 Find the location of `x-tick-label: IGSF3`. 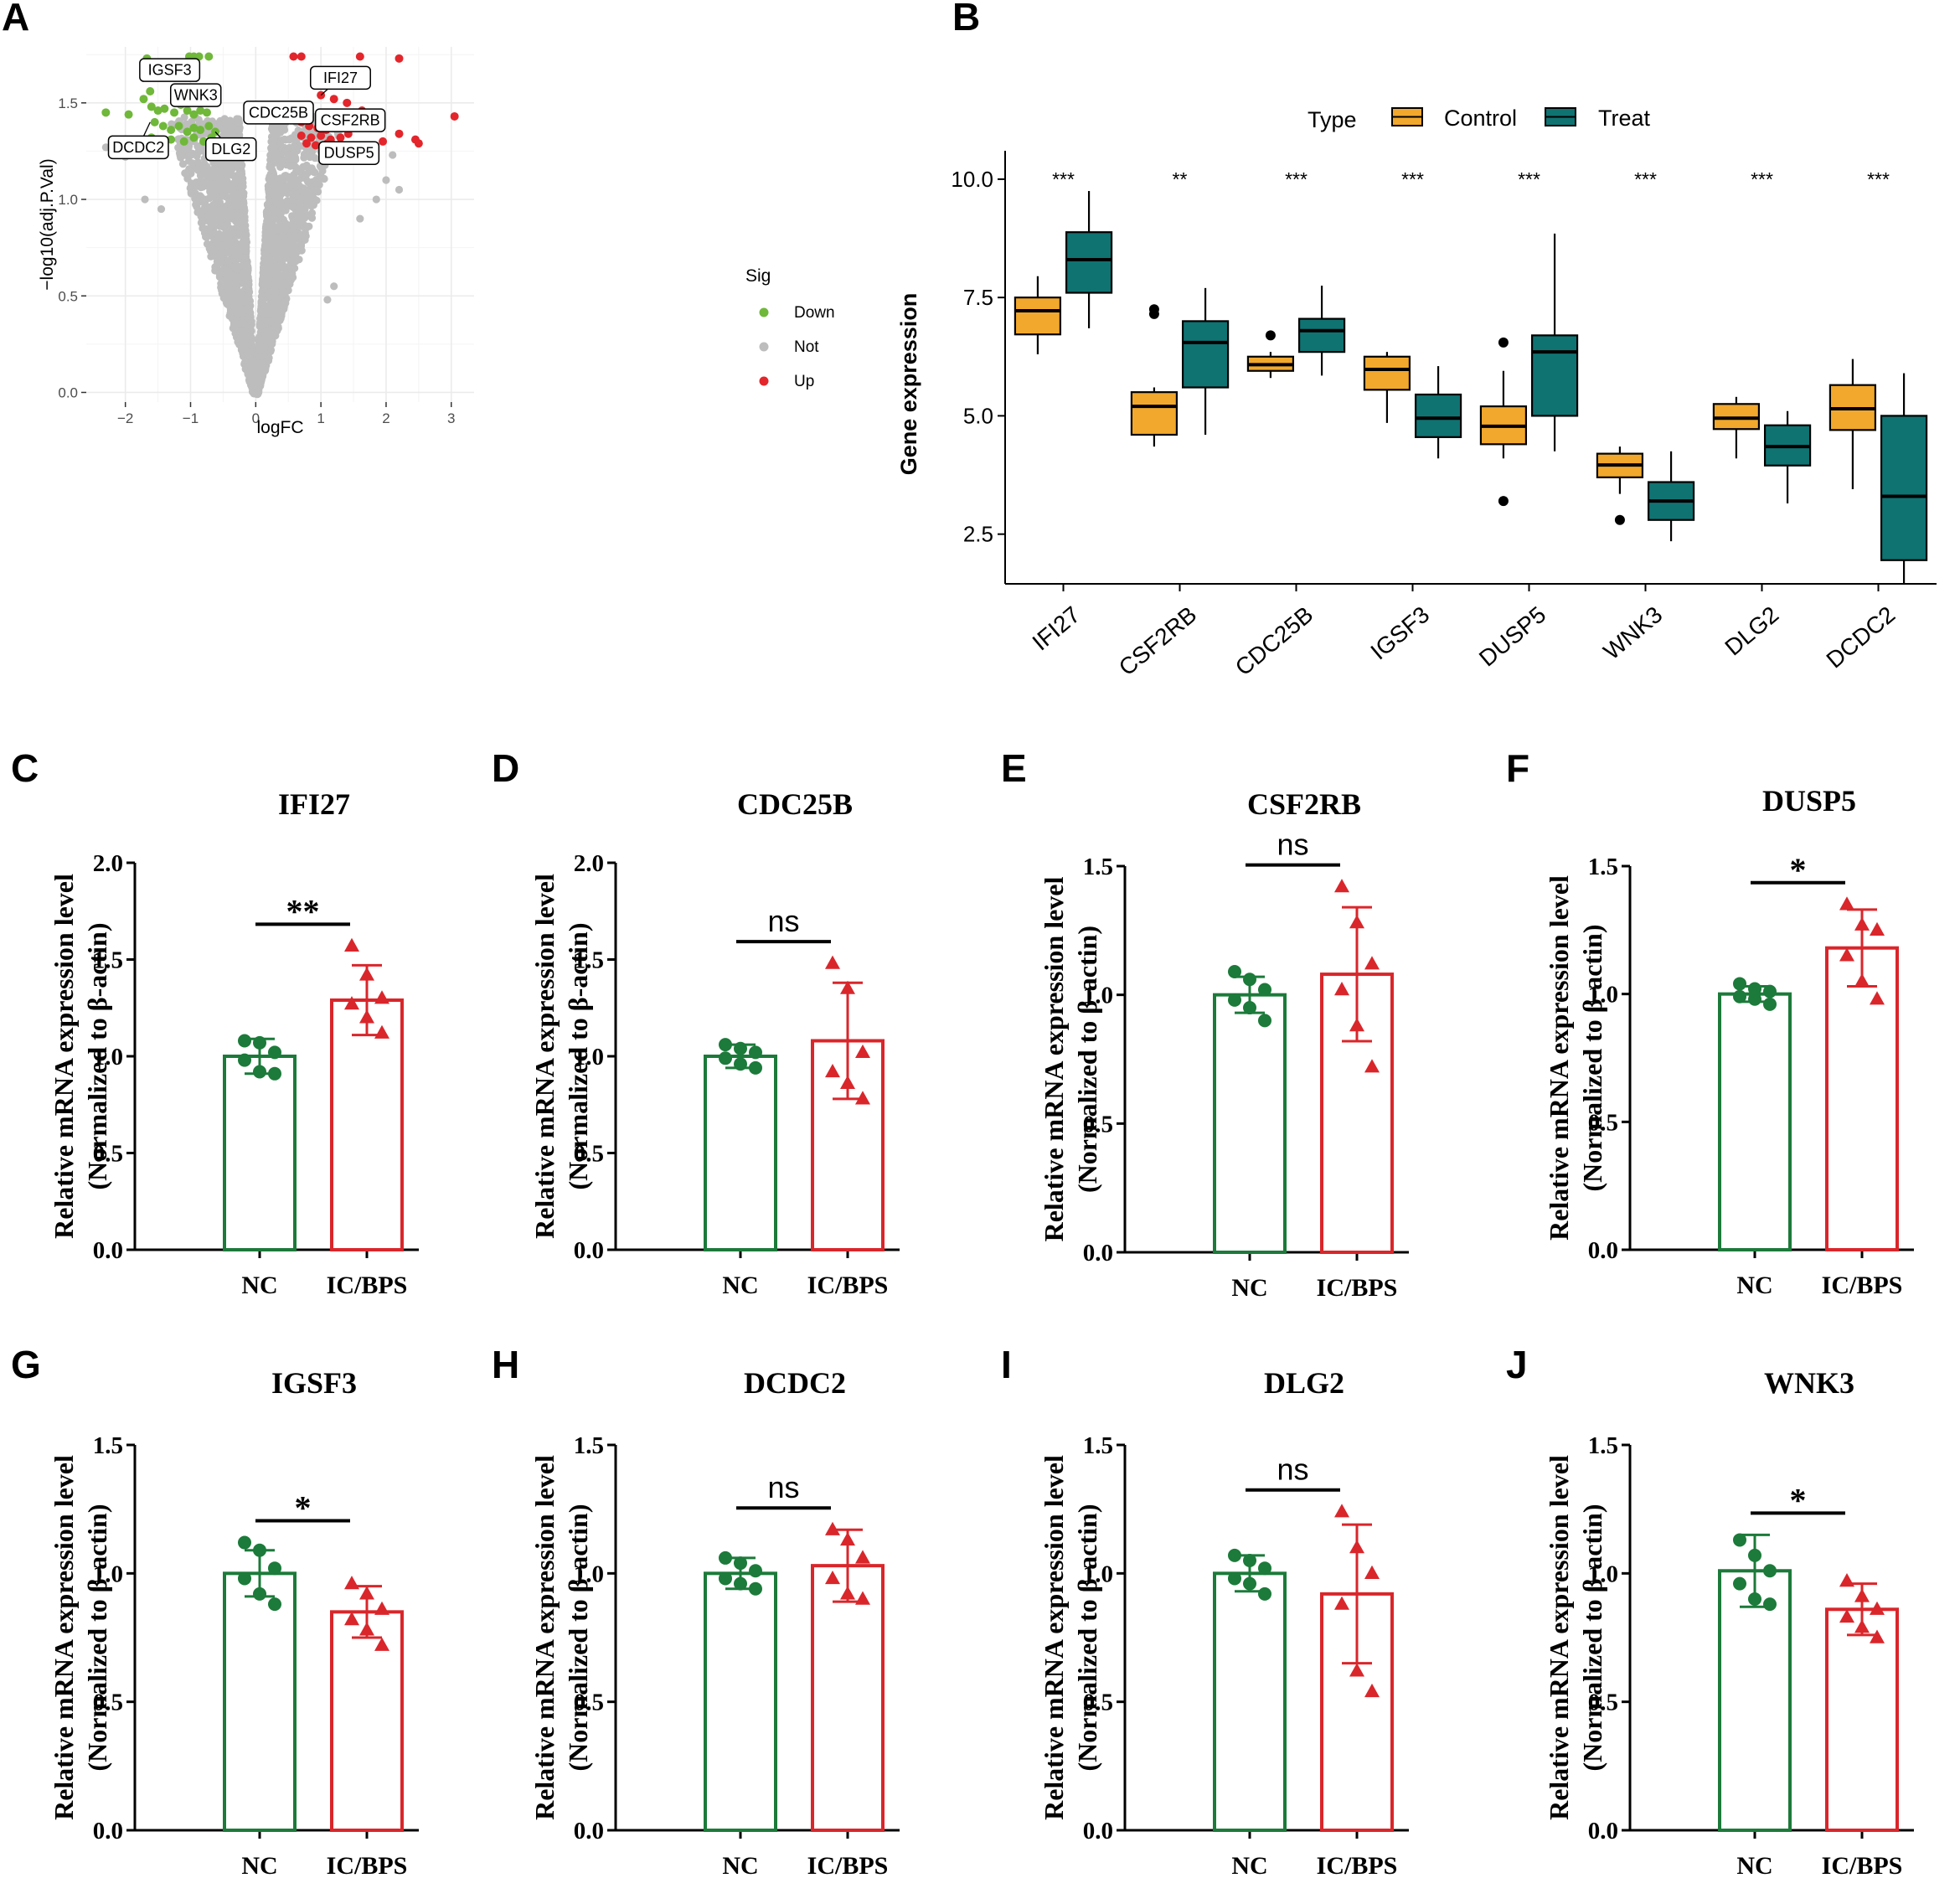

x-tick-label: IGSF3 is located at coordinates (1400, 633).